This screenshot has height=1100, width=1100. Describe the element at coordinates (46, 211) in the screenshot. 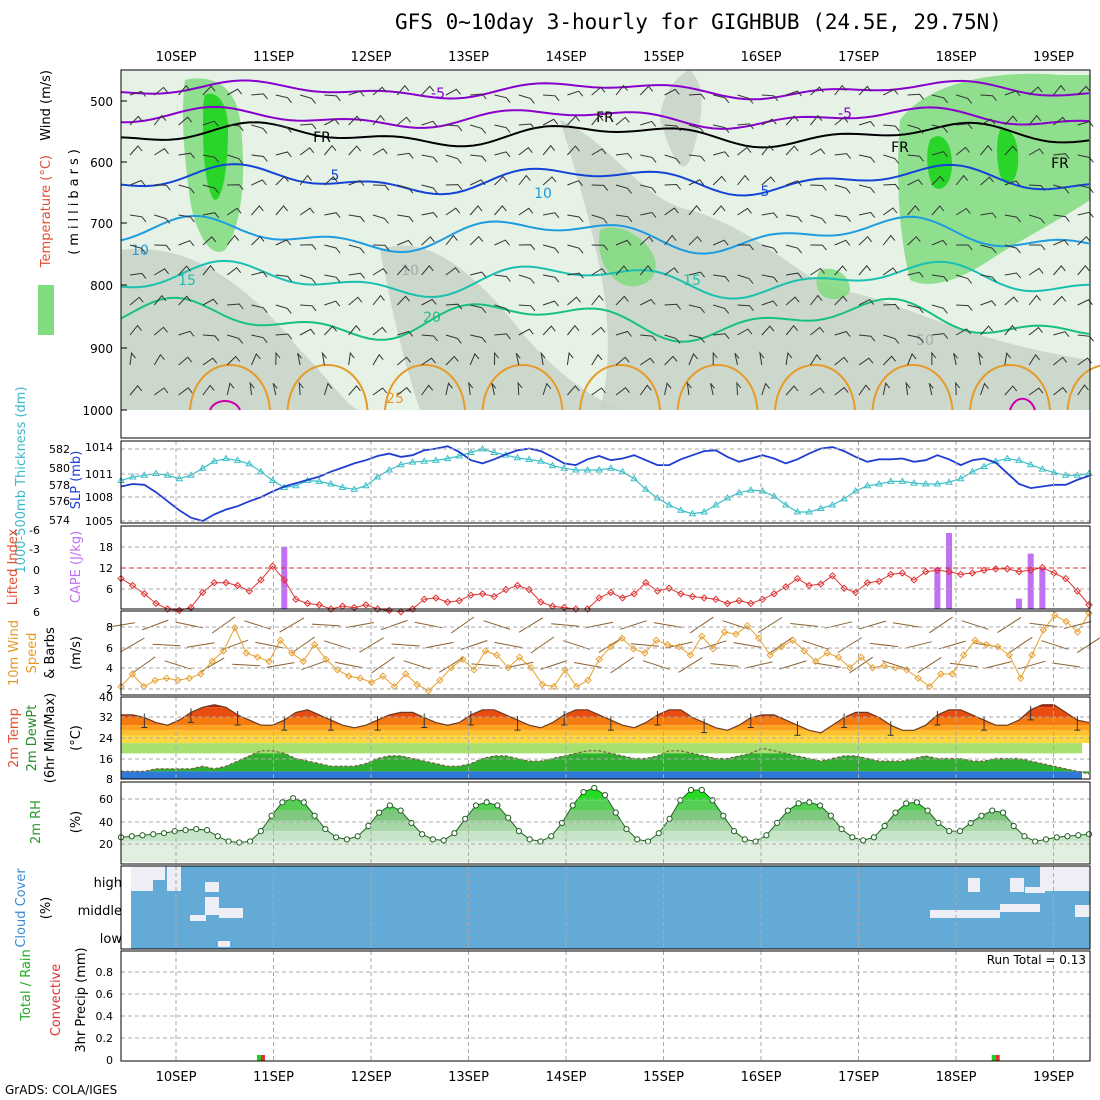

I see `upper-air-ylabel: Temperature (°C)` at that location.